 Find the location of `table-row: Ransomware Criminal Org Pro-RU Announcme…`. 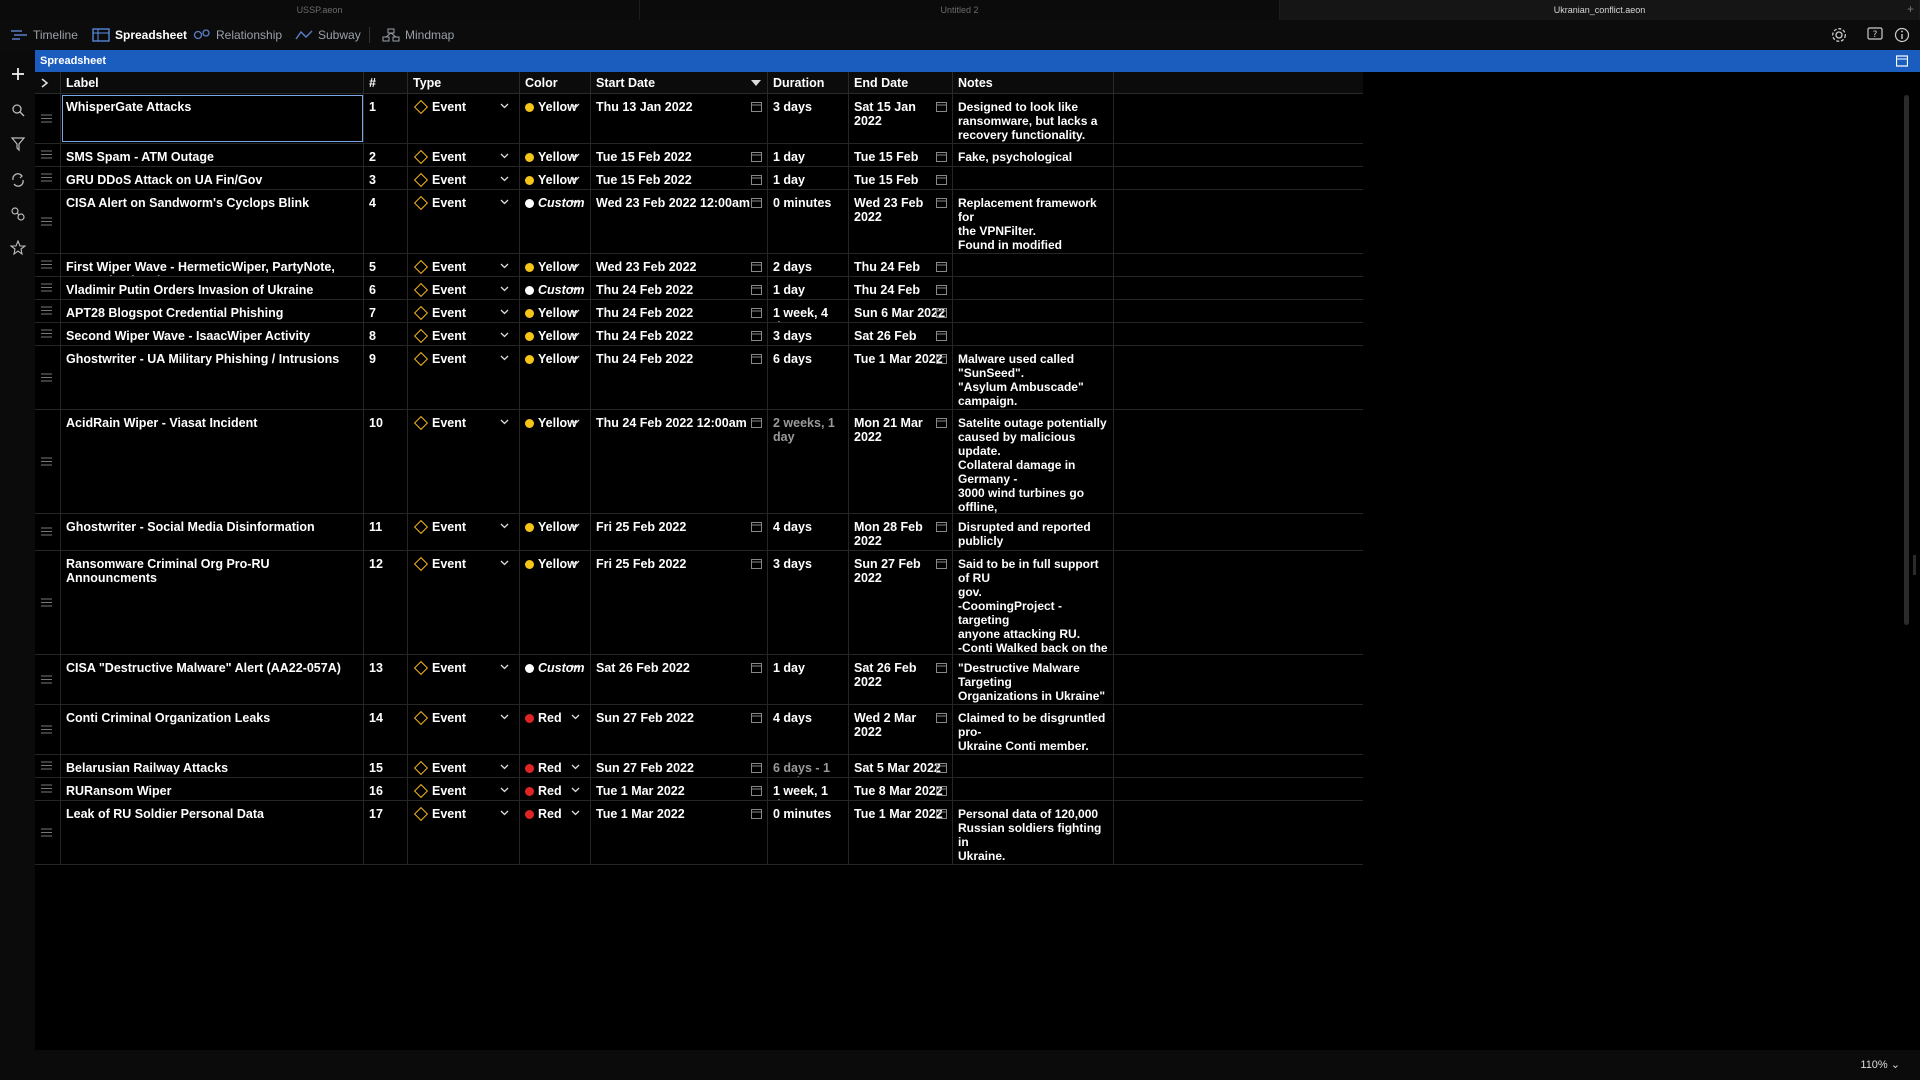

table-row: Ransomware Criminal Org Pro-RU Announcme… is located at coordinates (699, 603).